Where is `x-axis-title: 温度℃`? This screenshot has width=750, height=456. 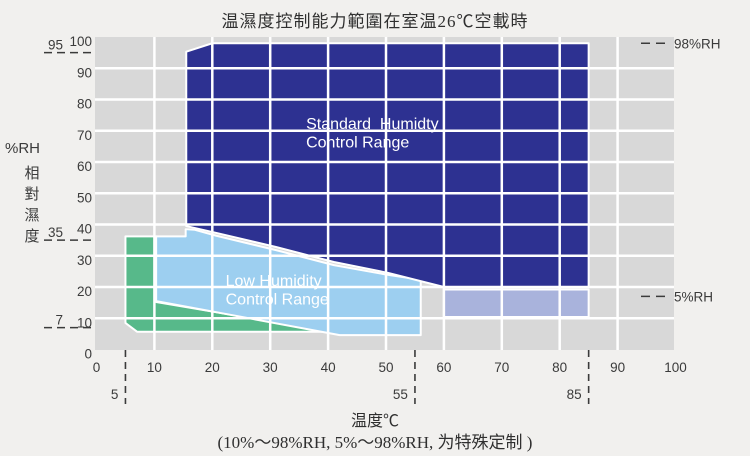
x-axis-title: 温度℃ is located at coordinates (374, 421).